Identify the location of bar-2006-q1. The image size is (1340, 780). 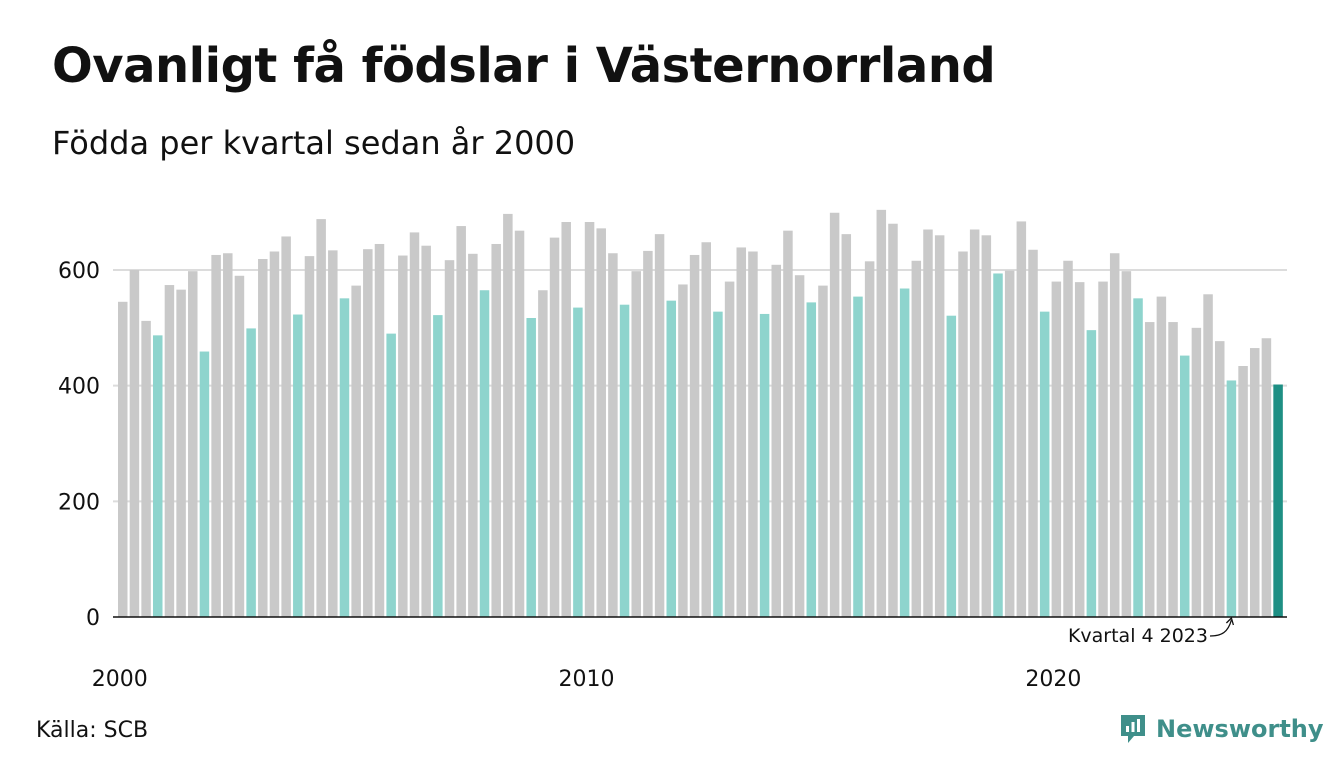
(403, 436).